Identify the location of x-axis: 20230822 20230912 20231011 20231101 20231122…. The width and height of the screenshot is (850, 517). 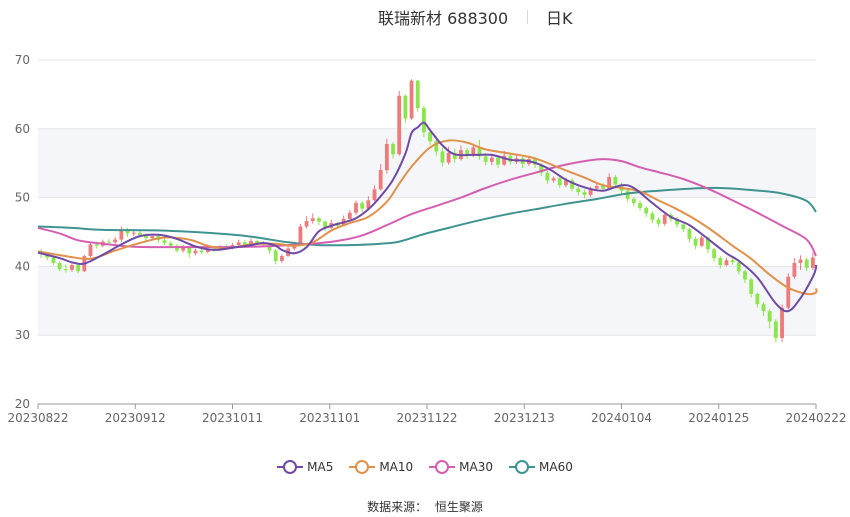
(427, 414).